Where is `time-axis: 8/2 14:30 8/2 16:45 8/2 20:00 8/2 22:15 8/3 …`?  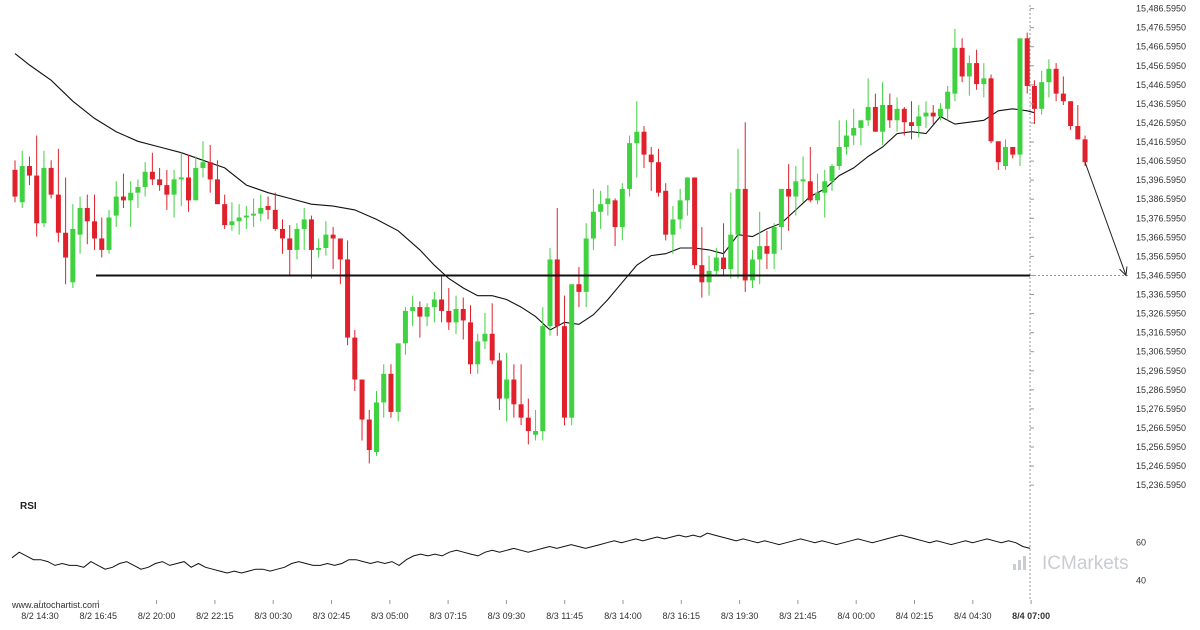
time-axis: 8/2 14:30 8/2 16:45 8/2 20:00 8/2 22:15 8/3 … is located at coordinates (535, 610).